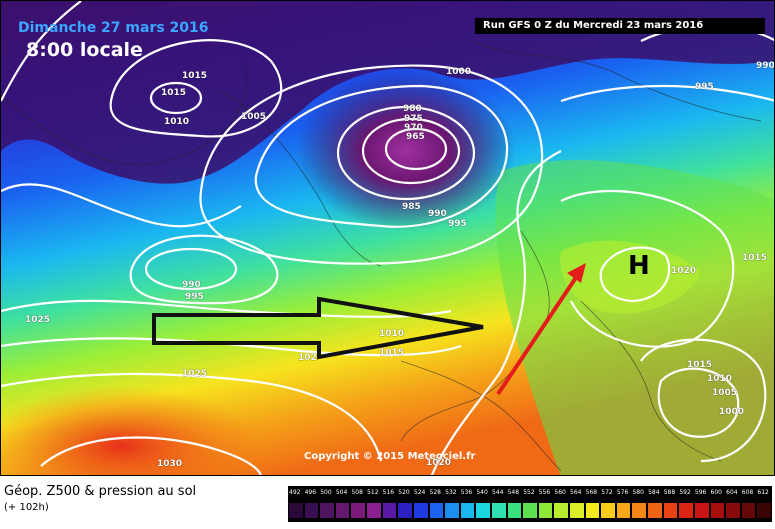 This screenshot has width=775, height=529. What do you see at coordinates (415, 137) in the screenshot?
I see `isobar-label: 965` at bounding box center [415, 137].